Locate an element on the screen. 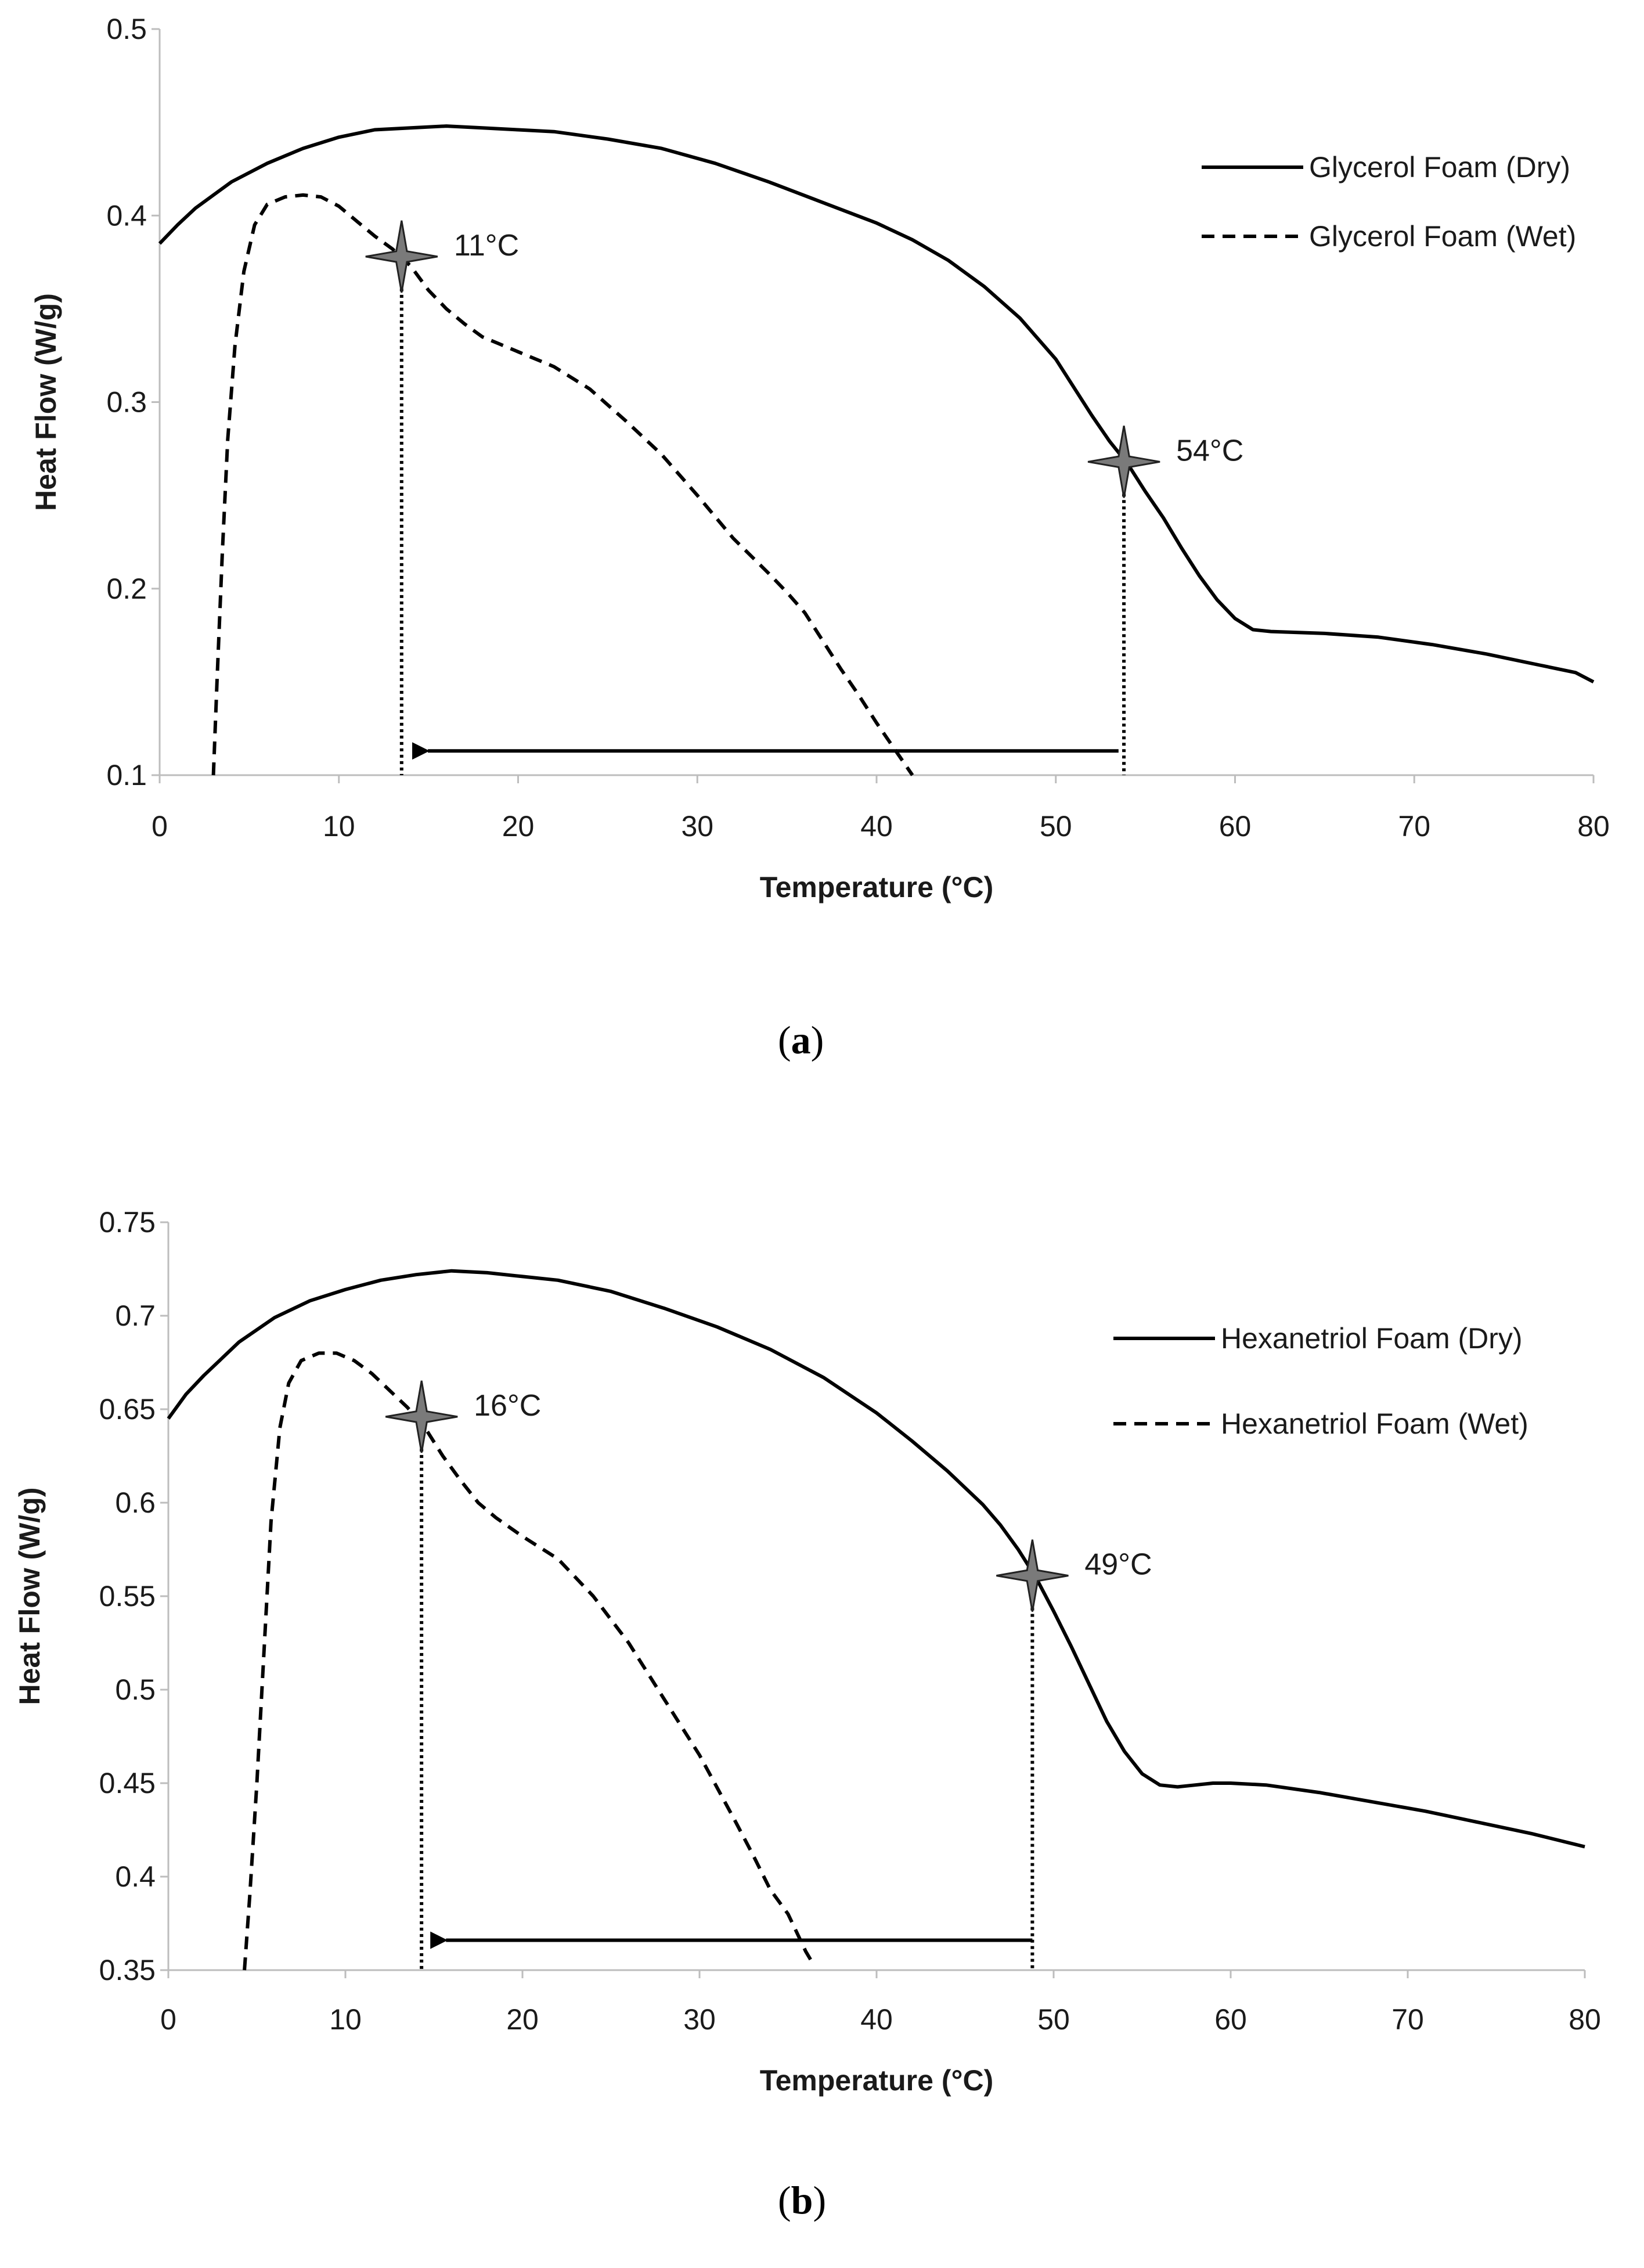  legend-label: Hexanetriol Foam (Wet) is located at coordinates (1374, 1424).